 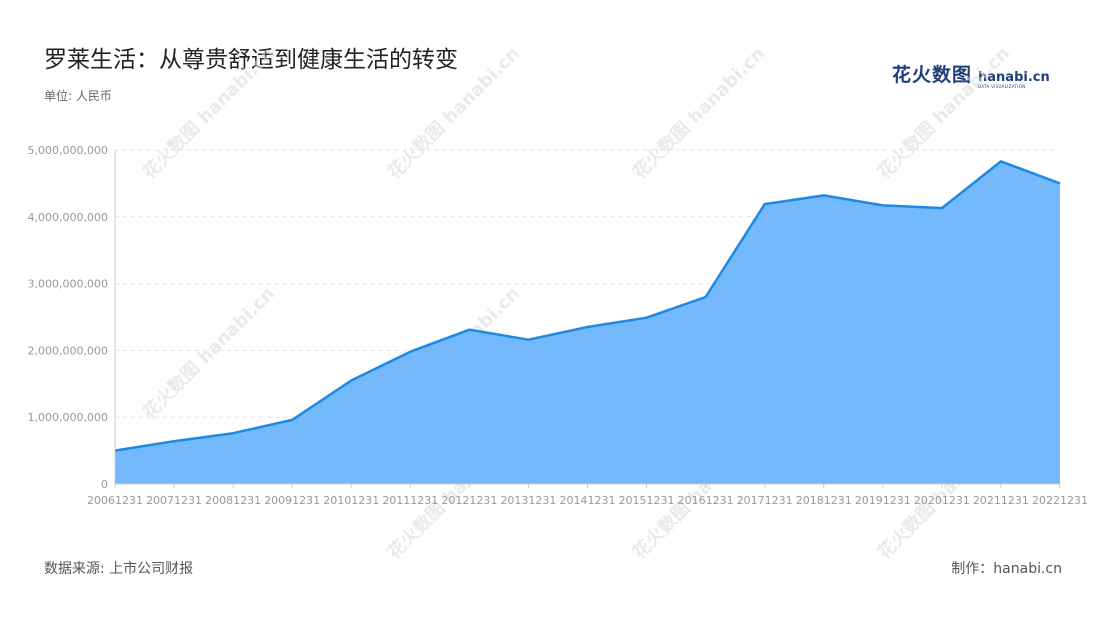 I want to click on x-tick-label: 20221231, so click(x=1060, y=500).